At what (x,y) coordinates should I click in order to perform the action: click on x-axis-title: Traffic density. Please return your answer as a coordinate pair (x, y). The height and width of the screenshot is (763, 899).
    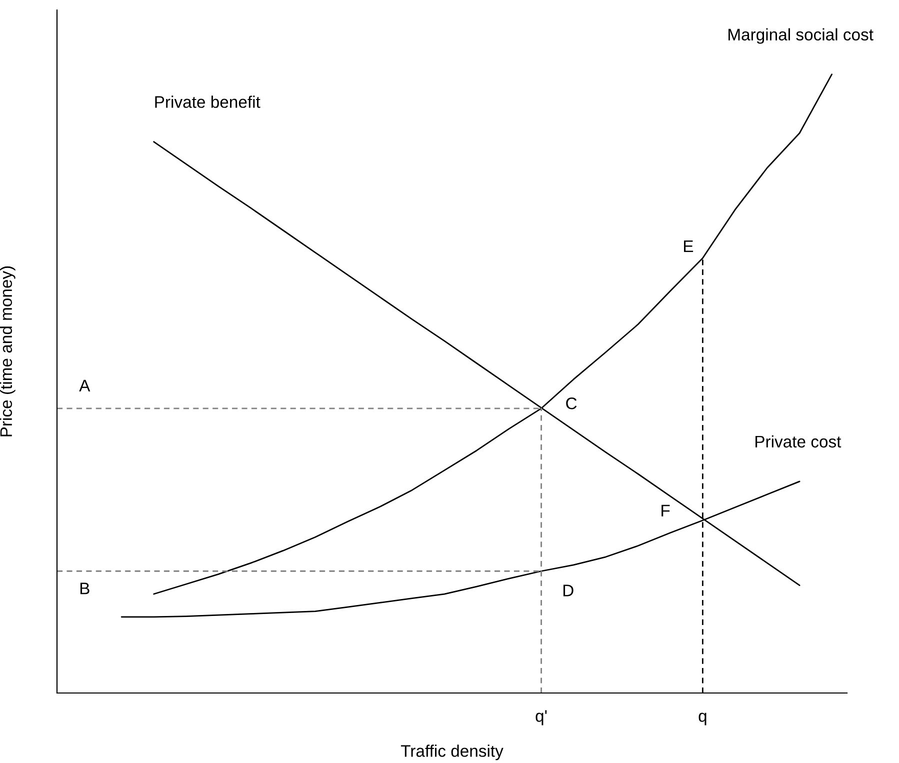
    Looking at the image, I should click on (452, 752).